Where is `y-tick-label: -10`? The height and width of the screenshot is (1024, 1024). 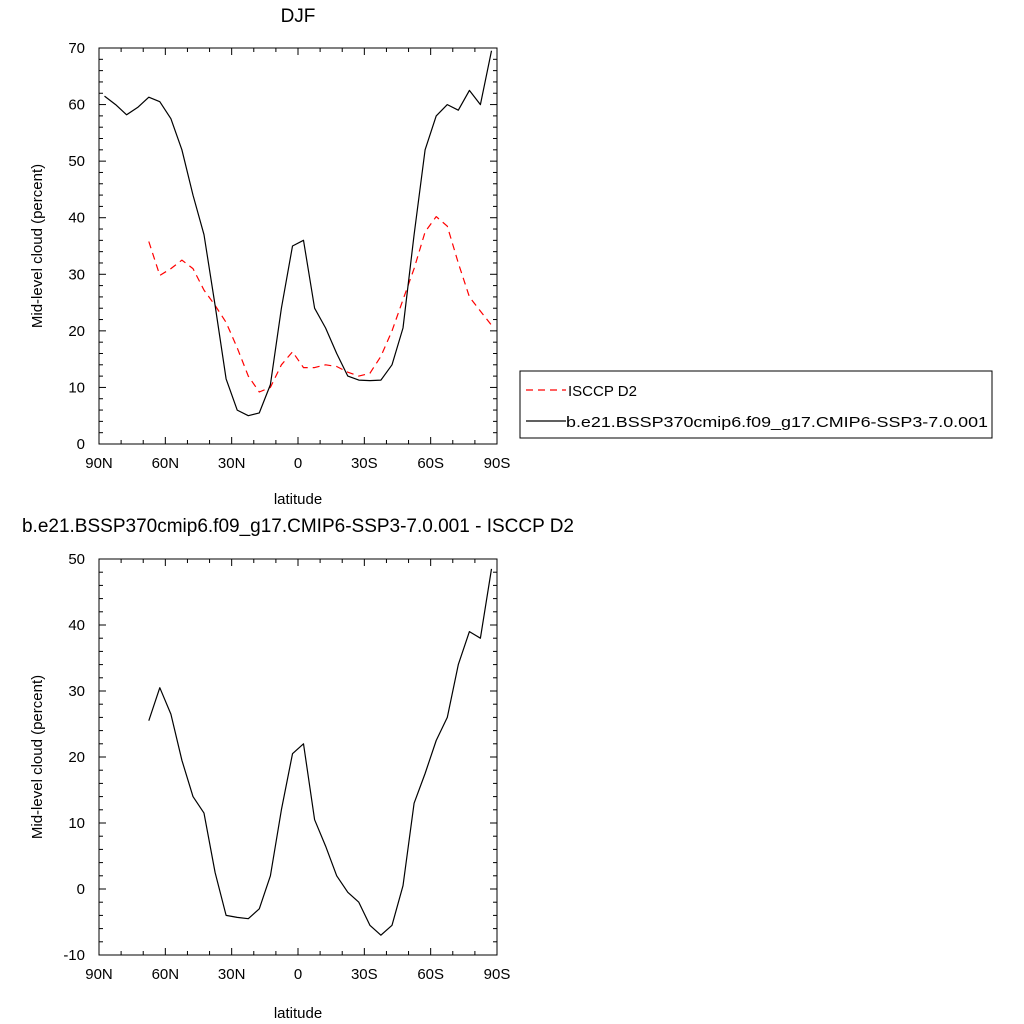
y-tick-label: -10 is located at coordinates (74, 955).